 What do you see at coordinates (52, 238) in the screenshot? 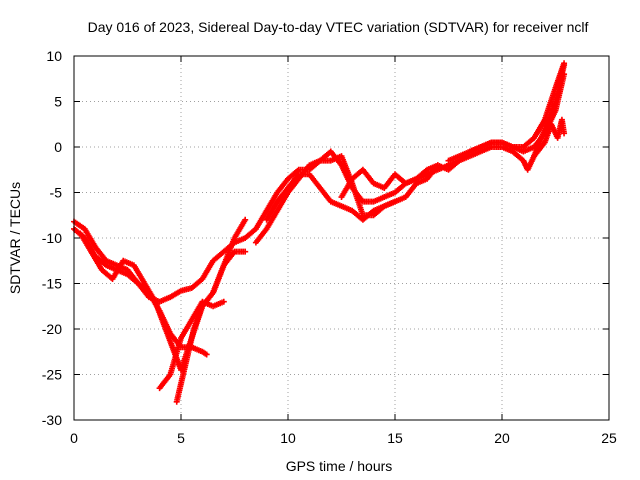
I see `y-tick-label: -10` at bounding box center [52, 238].